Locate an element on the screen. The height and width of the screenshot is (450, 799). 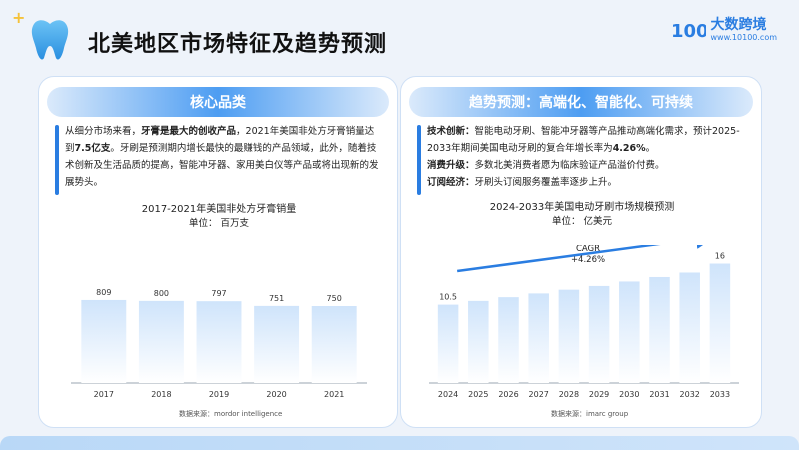
bottom-band is located at coordinates (399, 443).